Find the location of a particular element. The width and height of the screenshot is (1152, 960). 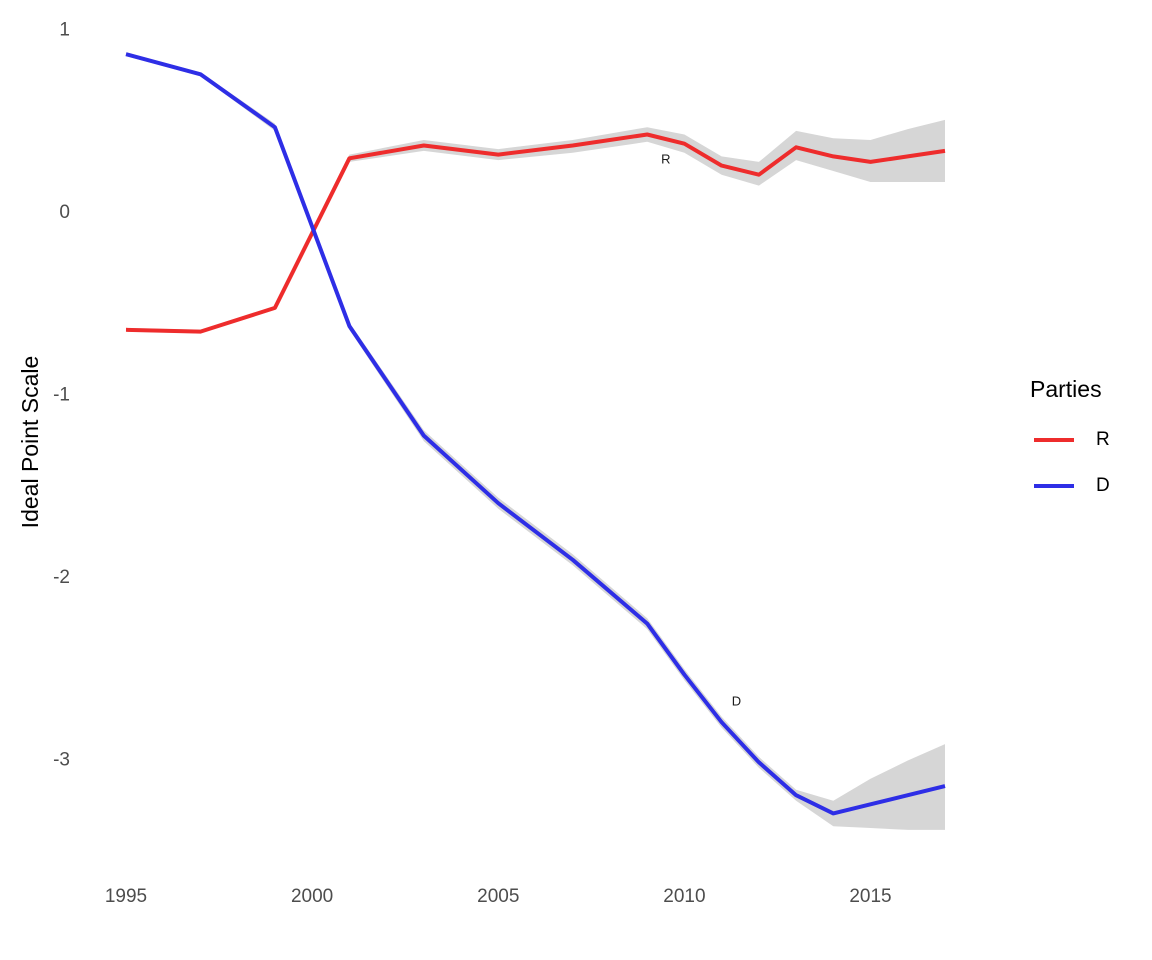

y-tick-label: -3 is located at coordinates (61, 760).